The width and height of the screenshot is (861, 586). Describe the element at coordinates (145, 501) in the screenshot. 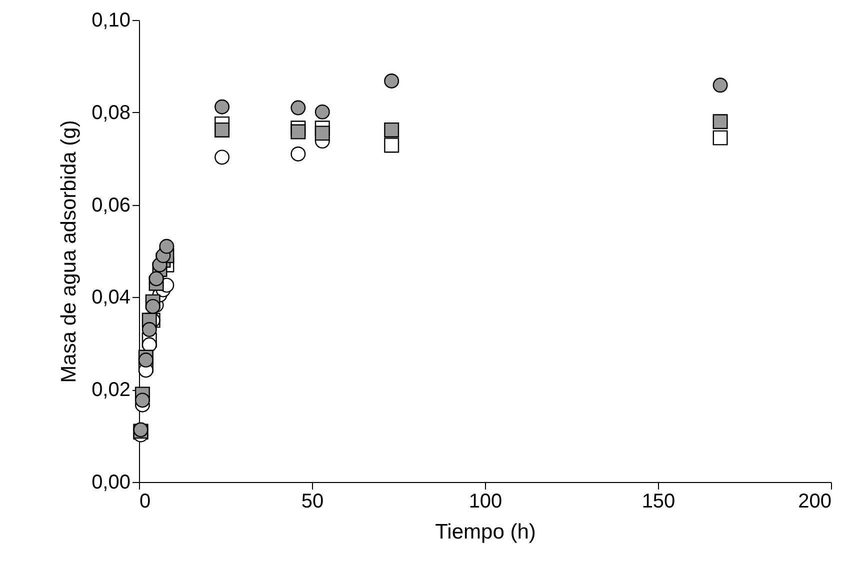

I see `x-tick-label: 0` at that location.